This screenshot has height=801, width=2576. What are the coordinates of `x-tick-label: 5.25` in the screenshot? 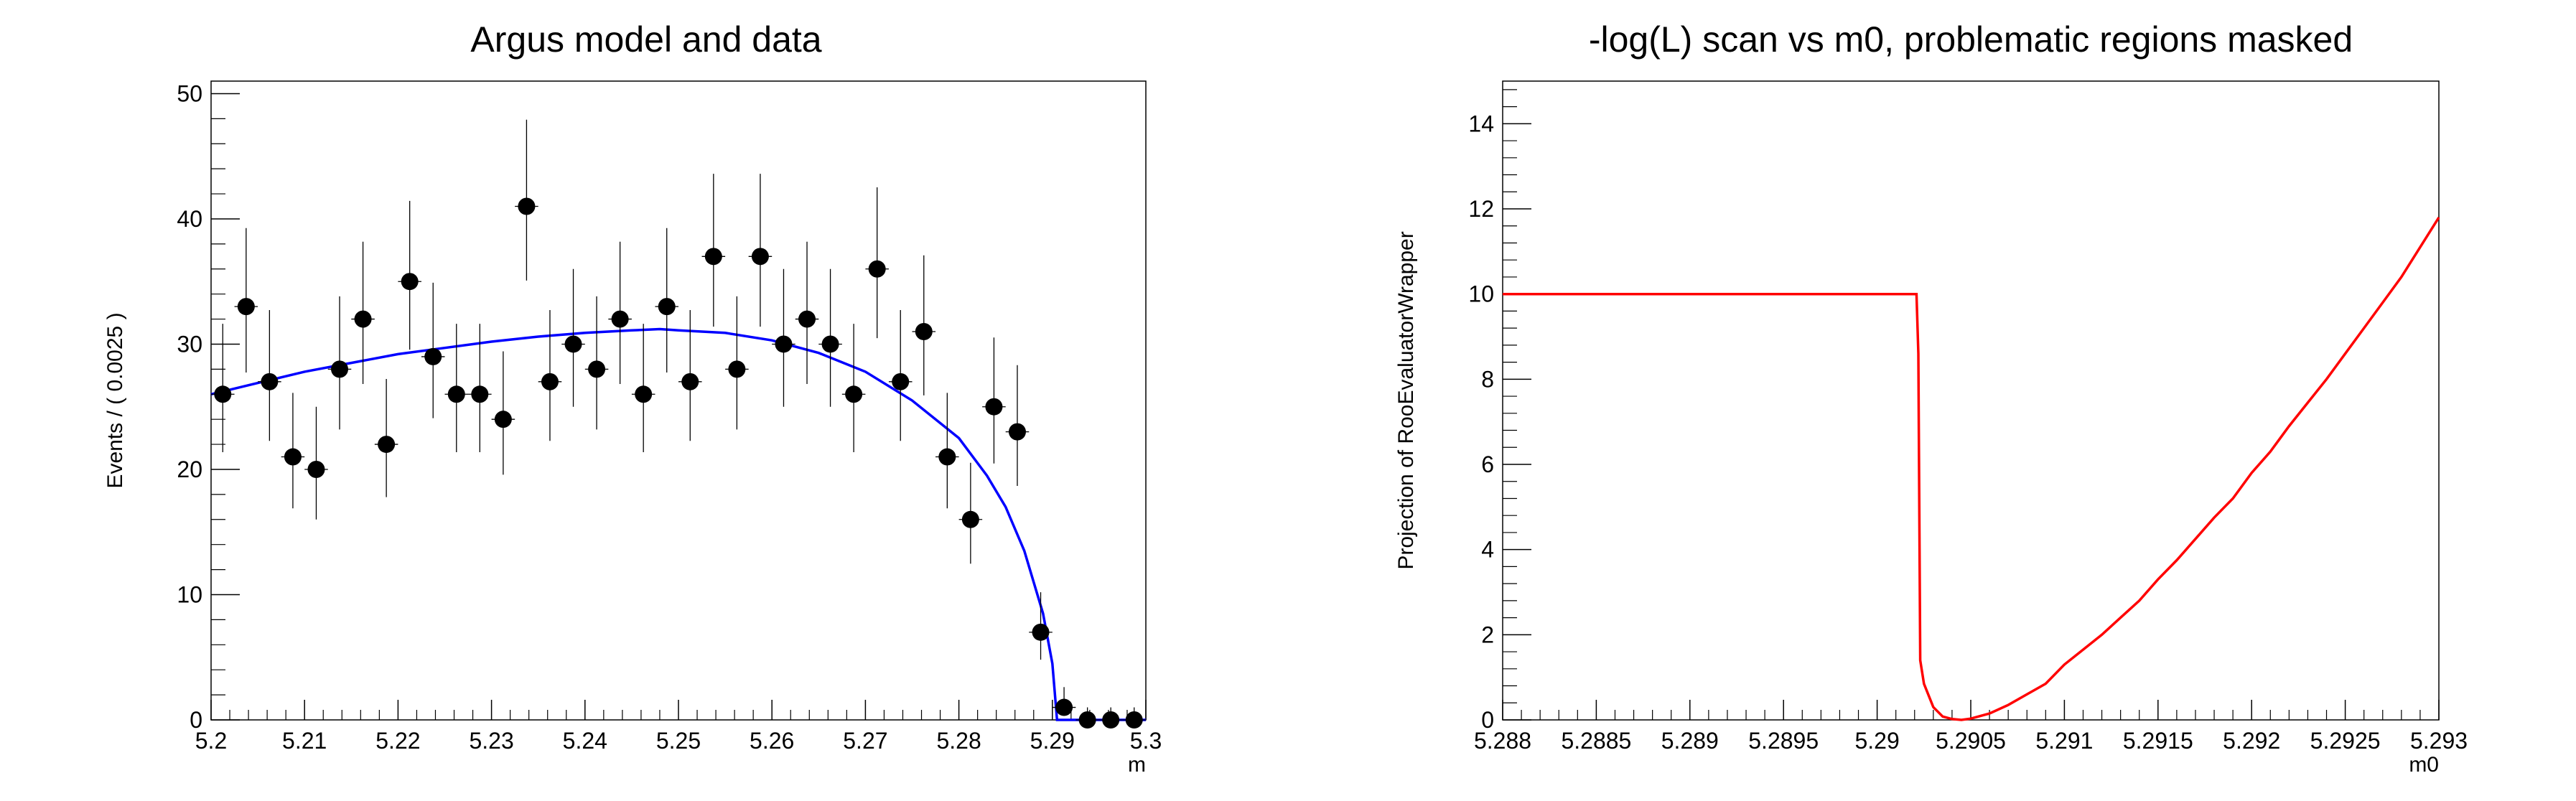 It's located at (678, 741).